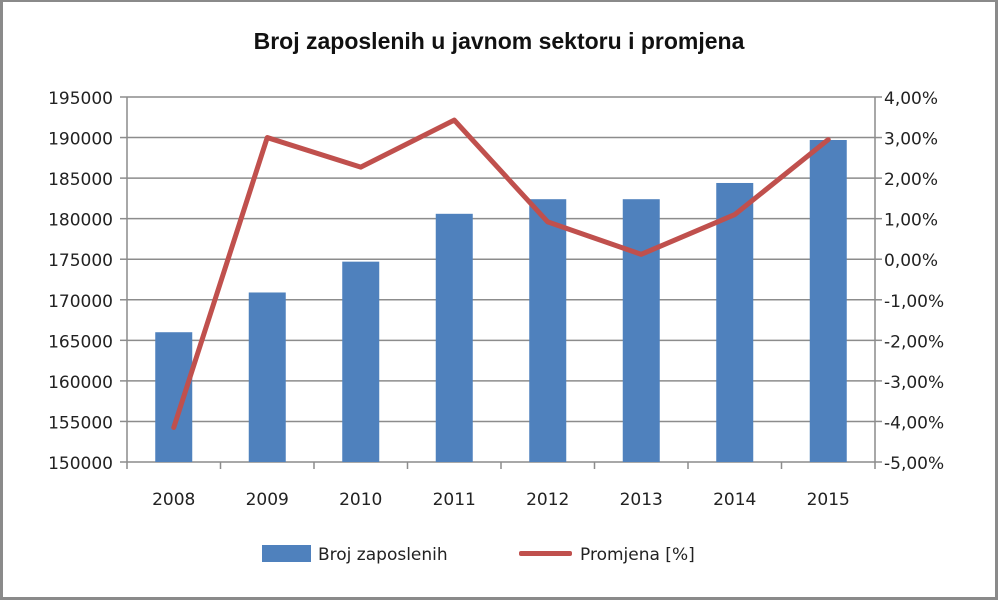 The image size is (998, 600). What do you see at coordinates (80, 383) in the screenshot?
I see `left-axis-tick-label: 160000` at bounding box center [80, 383].